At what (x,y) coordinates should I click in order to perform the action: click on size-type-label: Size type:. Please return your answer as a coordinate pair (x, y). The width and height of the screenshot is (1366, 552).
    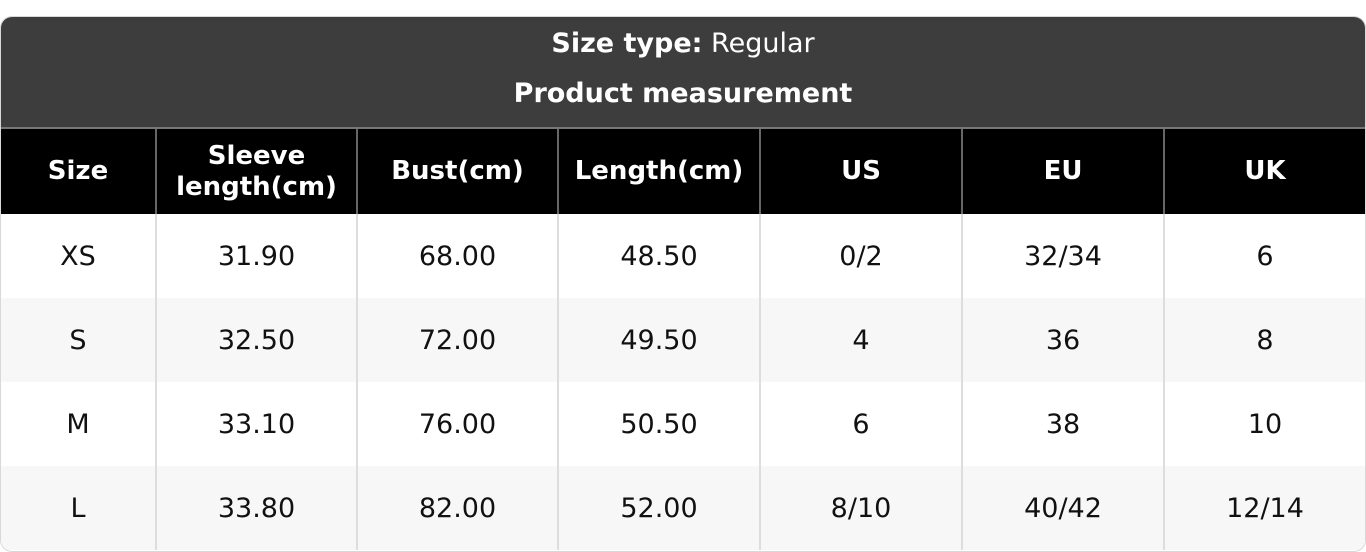
    Looking at the image, I should click on (627, 43).